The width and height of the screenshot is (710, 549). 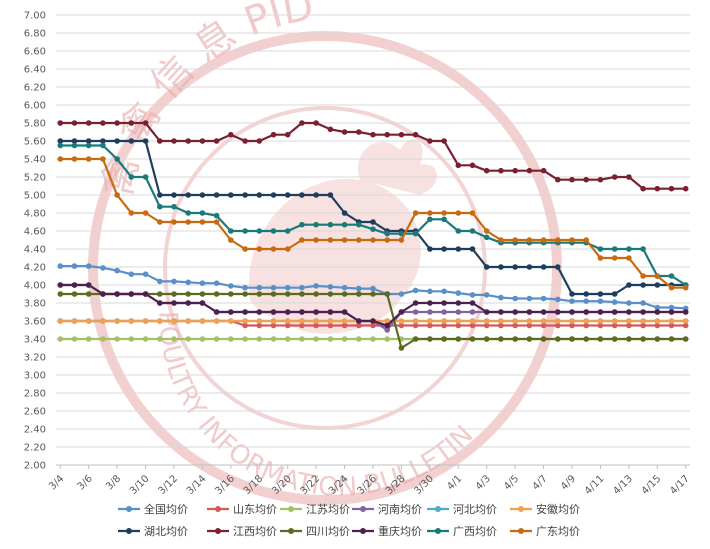 I want to click on legend-label: 江西均价, so click(x=255, y=531).